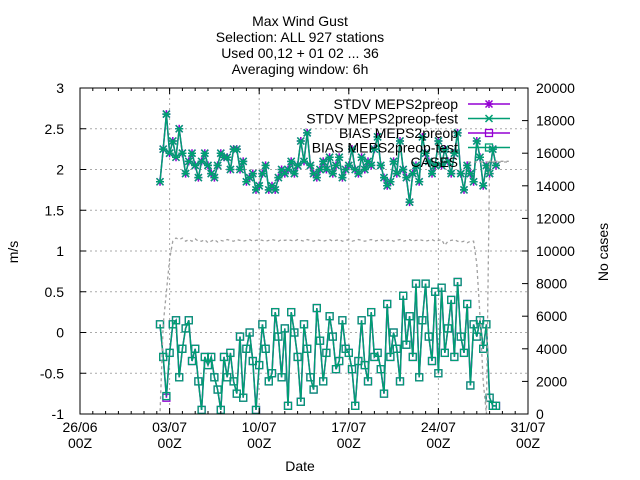 This screenshot has width=640, height=480. What do you see at coordinates (540, 414) in the screenshot?
I see `y2-tick-label: 0` at bounding box center [540, 414].